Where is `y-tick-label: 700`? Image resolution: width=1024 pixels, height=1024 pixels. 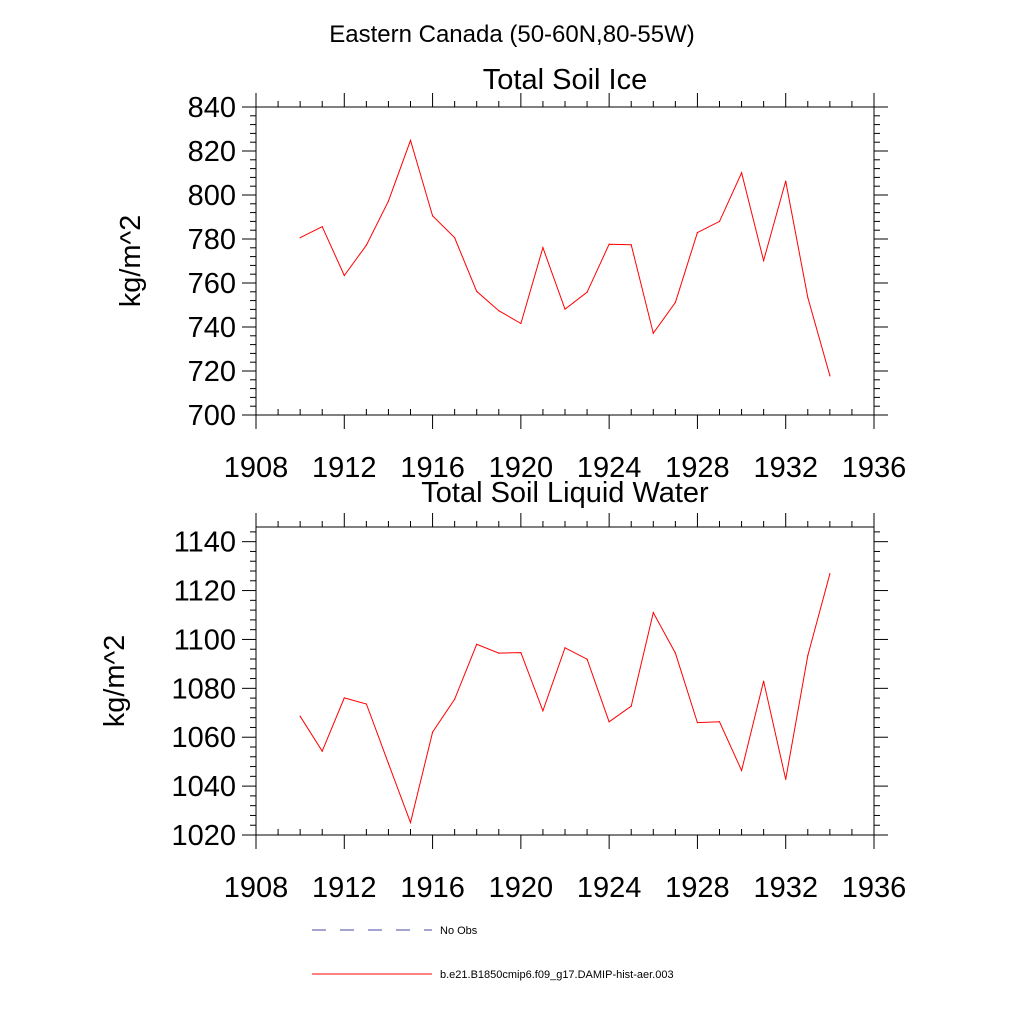 y-tick-label: 700 is located at coordinates (212, 416).